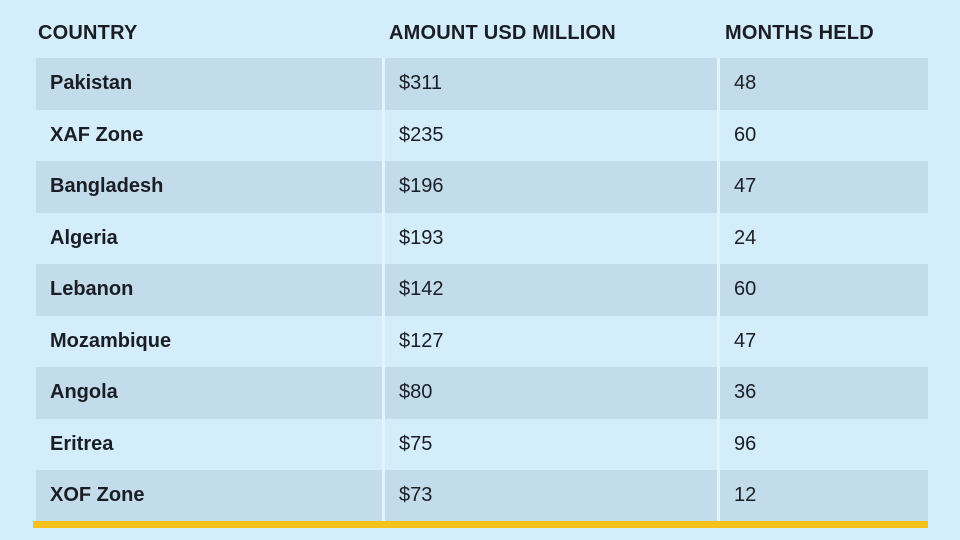 This screenshot has height=540, width=960. Describe the element at coordinates (210, 187) in the screenshot. I see `table-cell: Bangladesh` at that location.